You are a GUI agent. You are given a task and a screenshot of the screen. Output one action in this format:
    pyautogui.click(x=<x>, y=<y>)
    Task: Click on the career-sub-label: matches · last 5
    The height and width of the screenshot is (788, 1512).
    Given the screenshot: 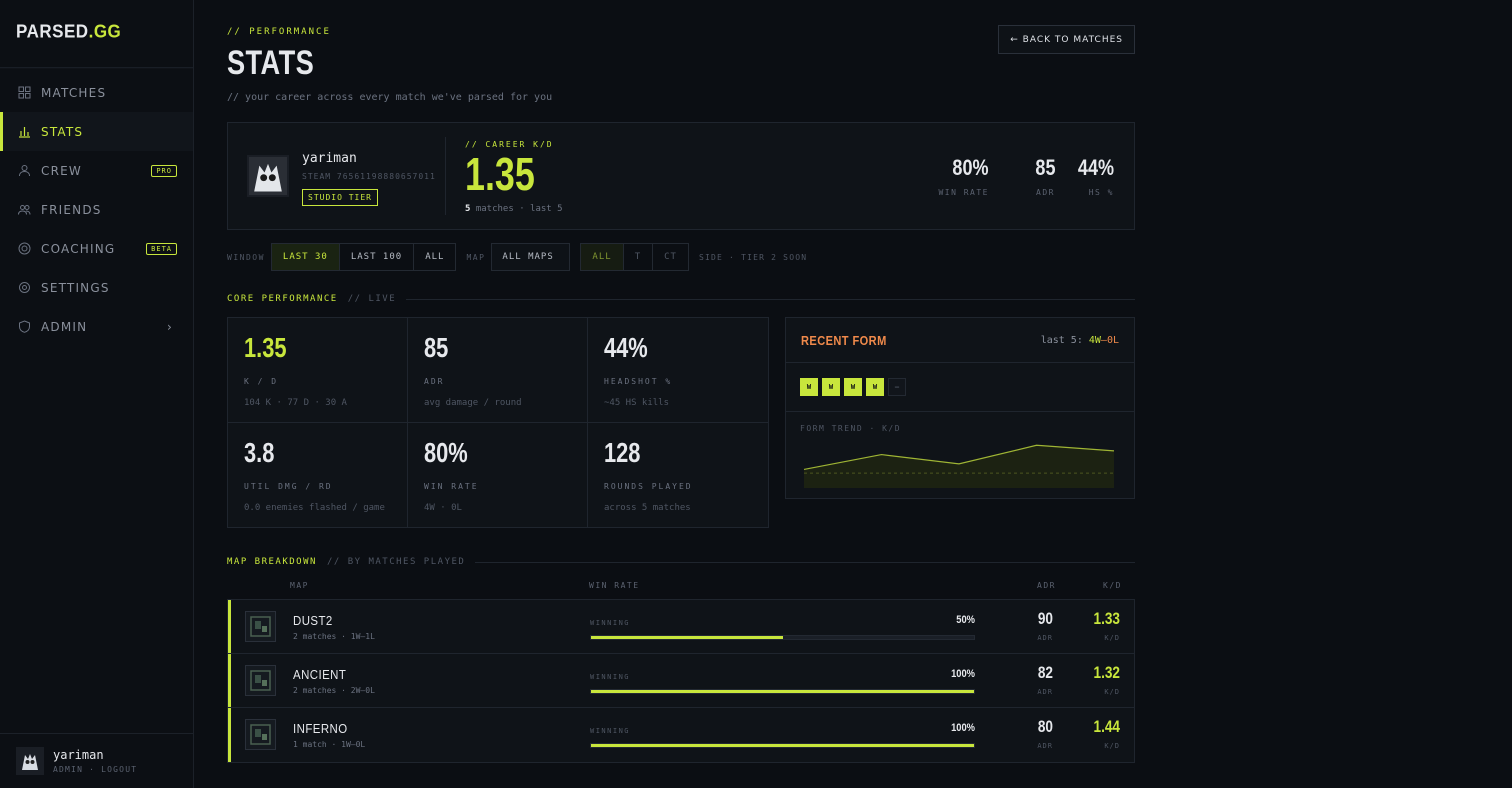 What is the action you would take?
    pyautogui.click(x=516, y=209)
    